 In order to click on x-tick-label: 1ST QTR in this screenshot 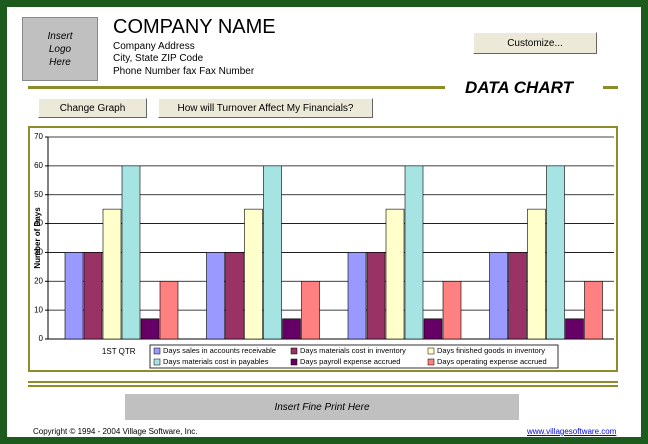, I will do `click(119, 351)`.